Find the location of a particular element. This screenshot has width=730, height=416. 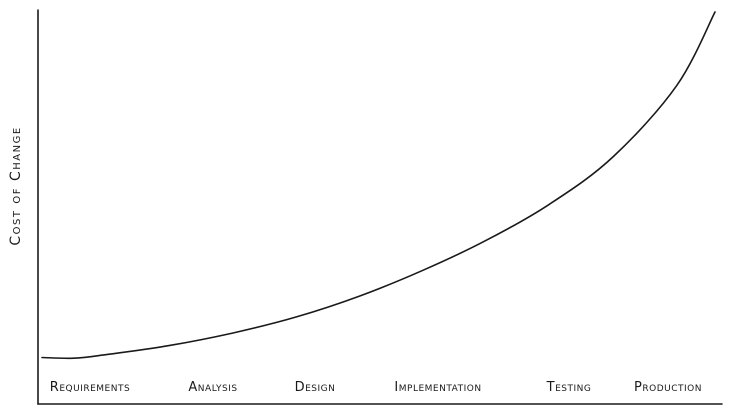

x-tick-label-testing: Testing is located at coordinates (569, 387).